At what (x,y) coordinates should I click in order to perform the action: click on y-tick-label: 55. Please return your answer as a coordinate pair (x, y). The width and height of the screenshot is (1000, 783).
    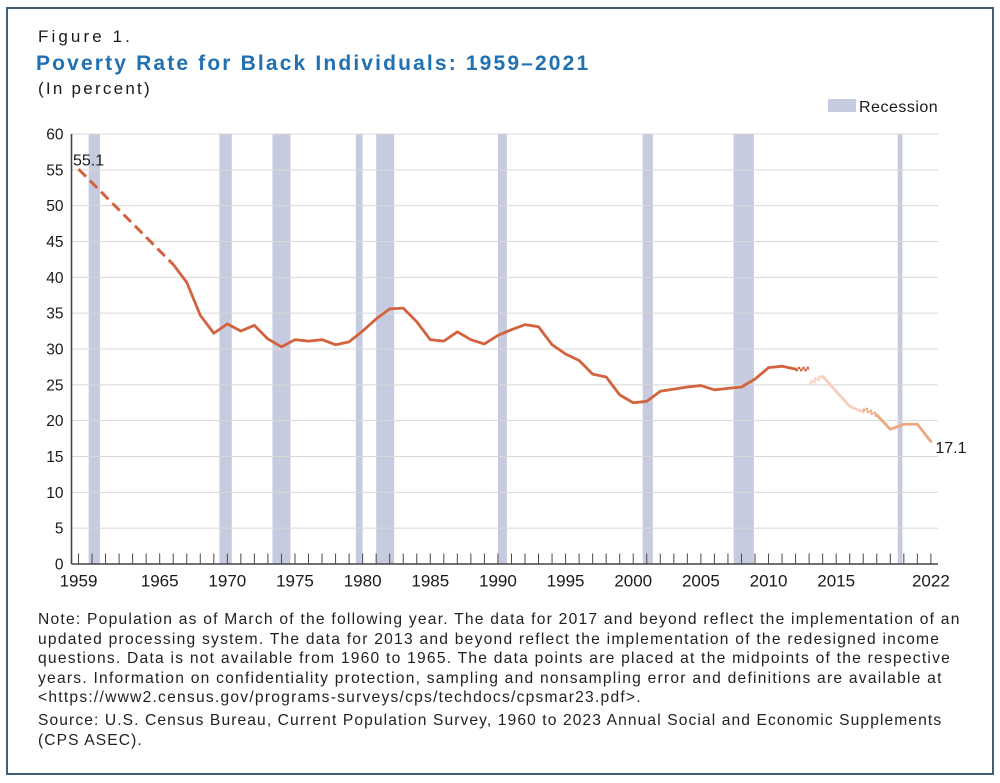
    Looking at the image, I should click on (54, 170).